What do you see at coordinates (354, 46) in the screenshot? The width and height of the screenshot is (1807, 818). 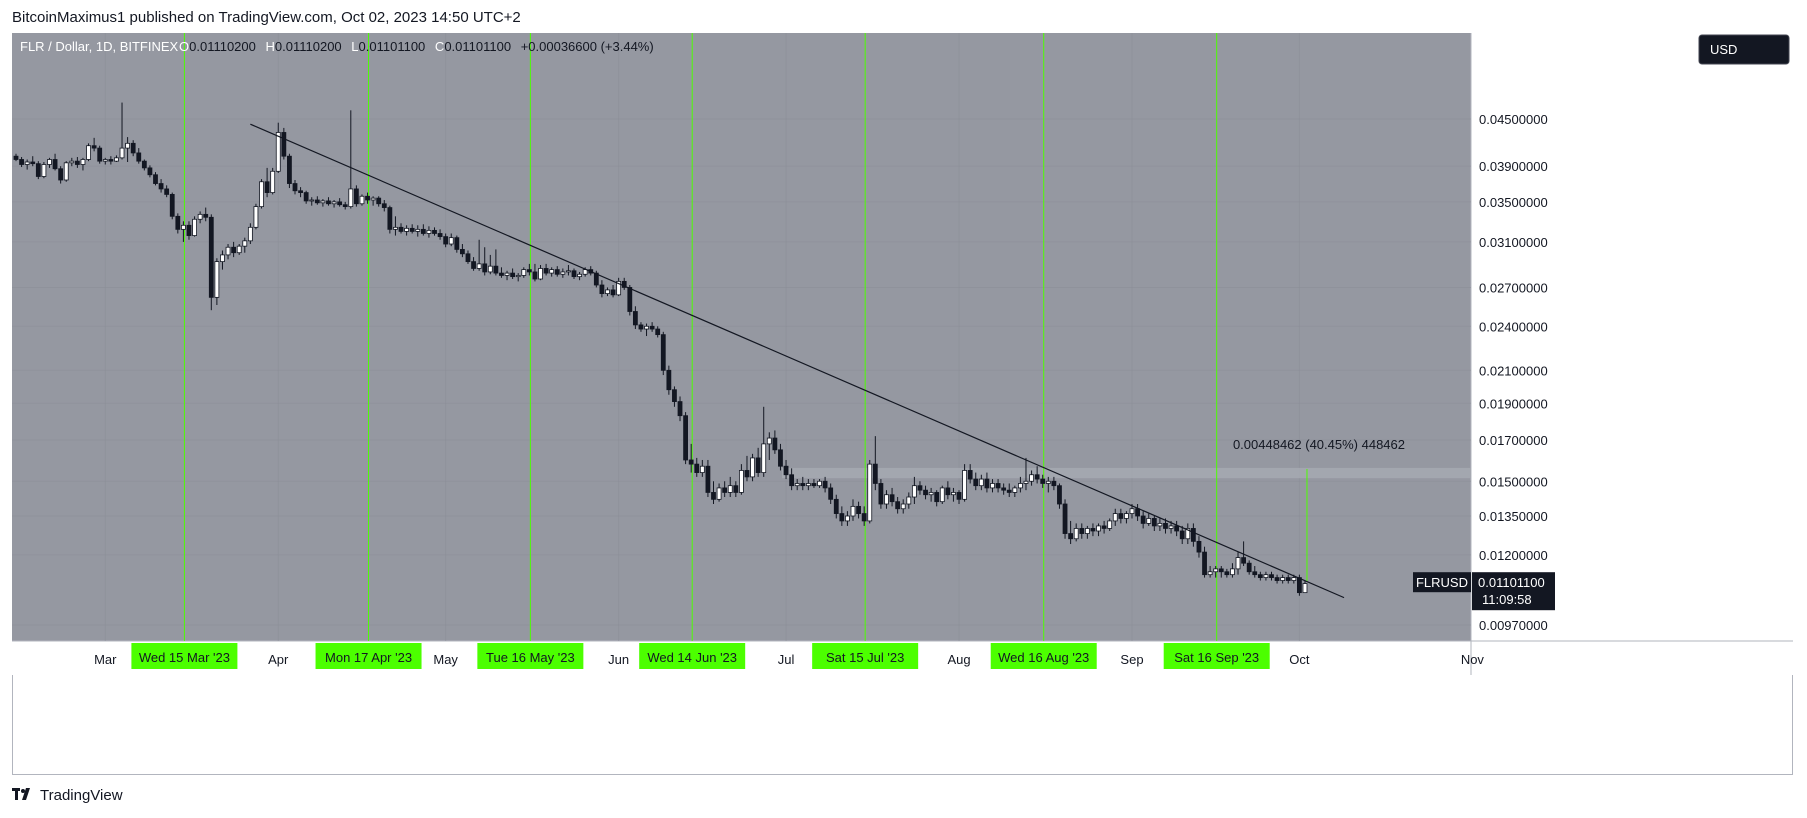 I see `legend-low-label: L` at bounding box center [354, 46].